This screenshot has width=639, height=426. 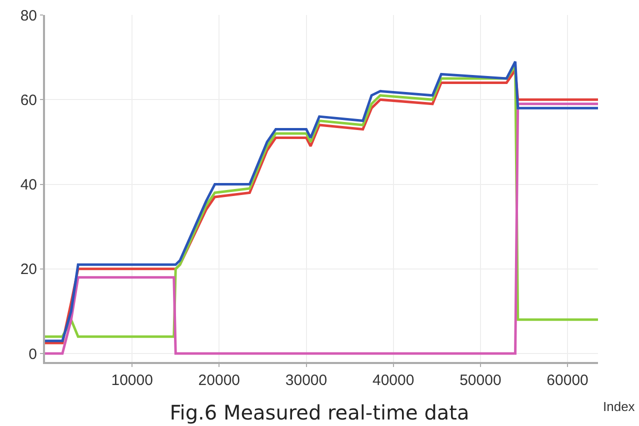 I want to click on y-tick-label: 60, so click(x=28, y=100).